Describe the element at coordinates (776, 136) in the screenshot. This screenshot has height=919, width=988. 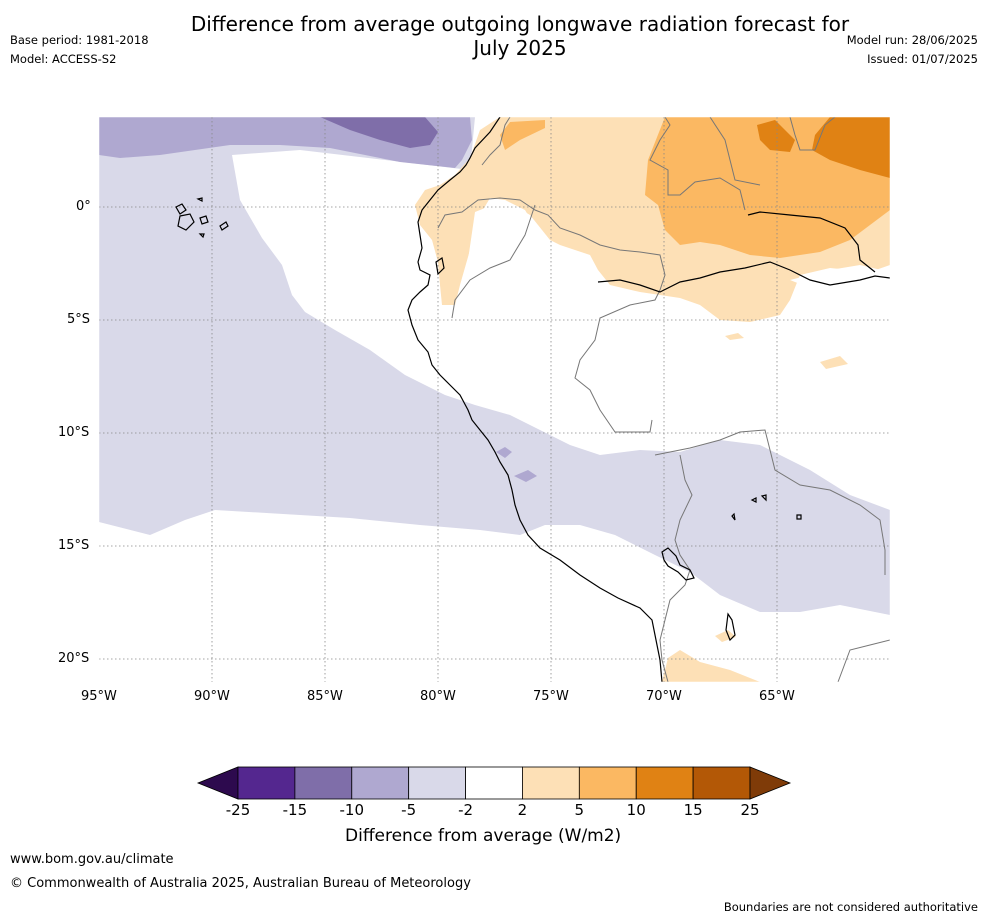
I see `anomaly-region-dark-orange-west` at that location.